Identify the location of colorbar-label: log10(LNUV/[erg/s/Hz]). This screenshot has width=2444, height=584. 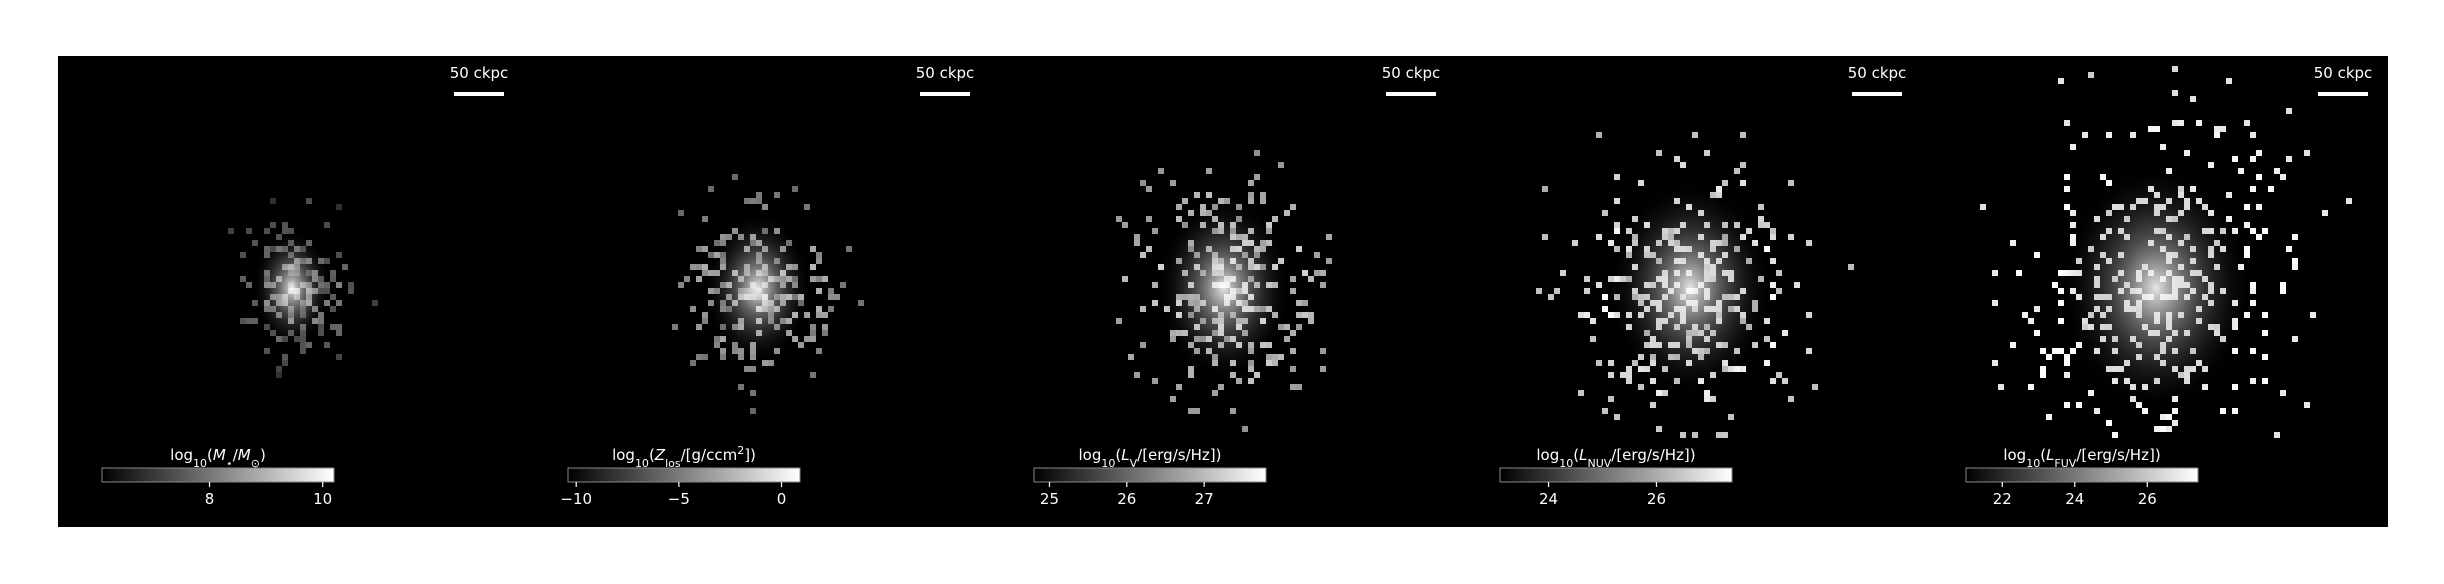
(1615, 458).